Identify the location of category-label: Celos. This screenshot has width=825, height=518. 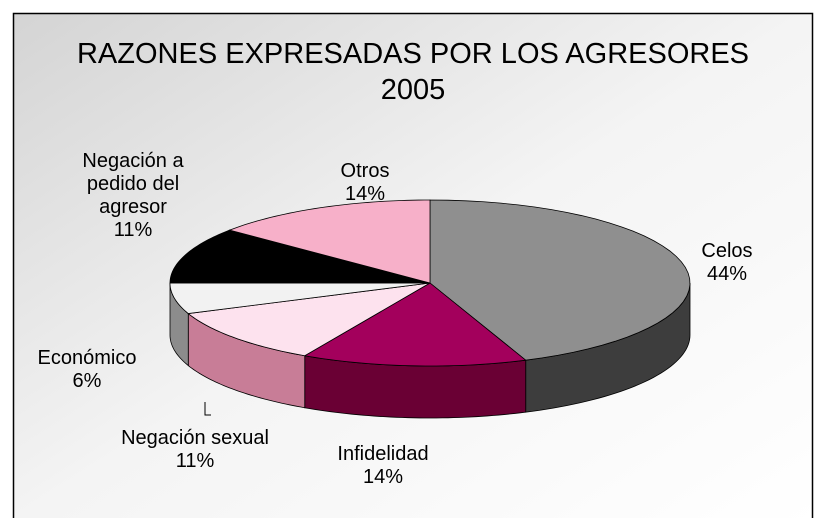
(727, 251).